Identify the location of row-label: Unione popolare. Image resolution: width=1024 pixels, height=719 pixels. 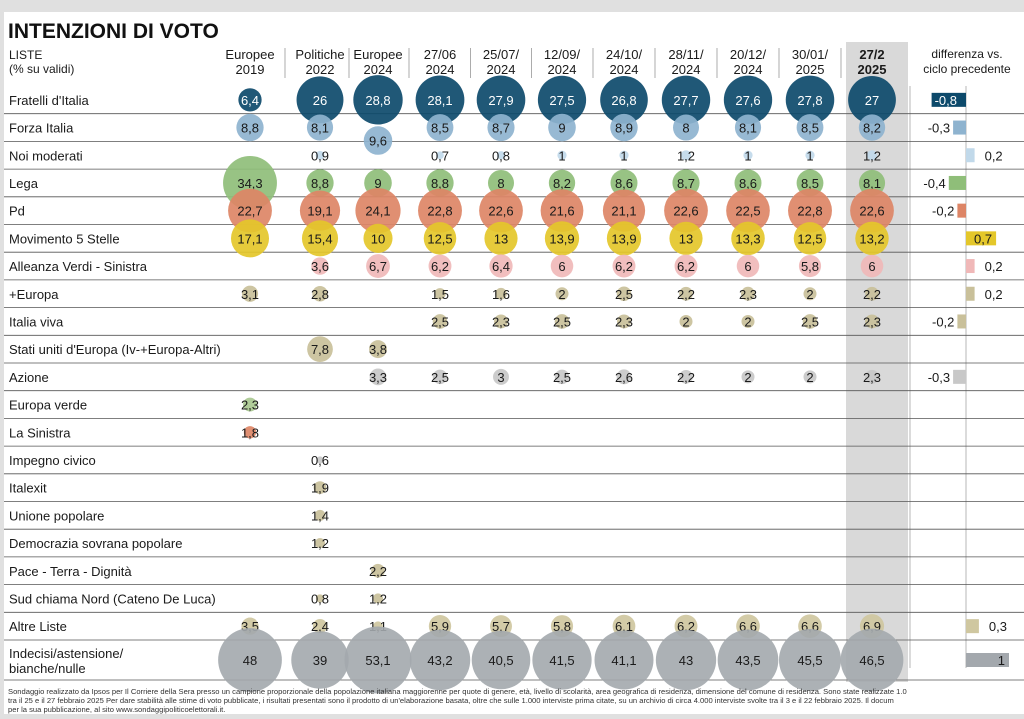
(56, 515).